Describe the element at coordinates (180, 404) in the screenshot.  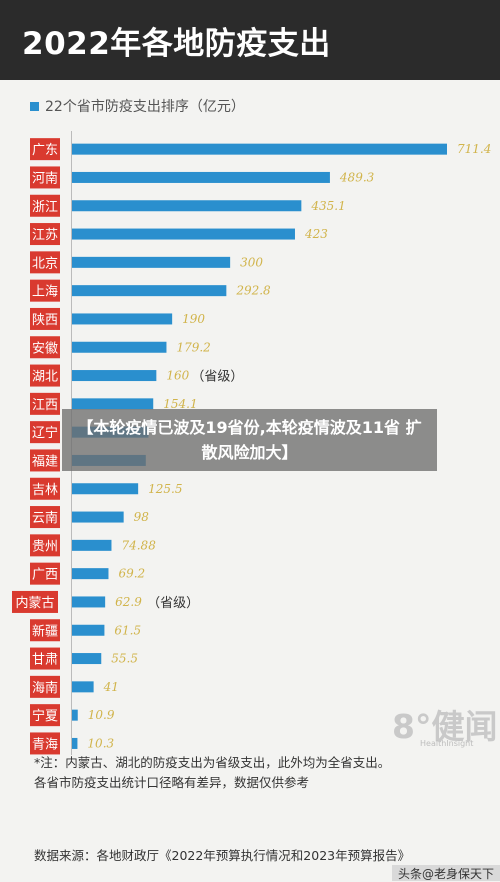
I see `value-label: 154.1` at that location.